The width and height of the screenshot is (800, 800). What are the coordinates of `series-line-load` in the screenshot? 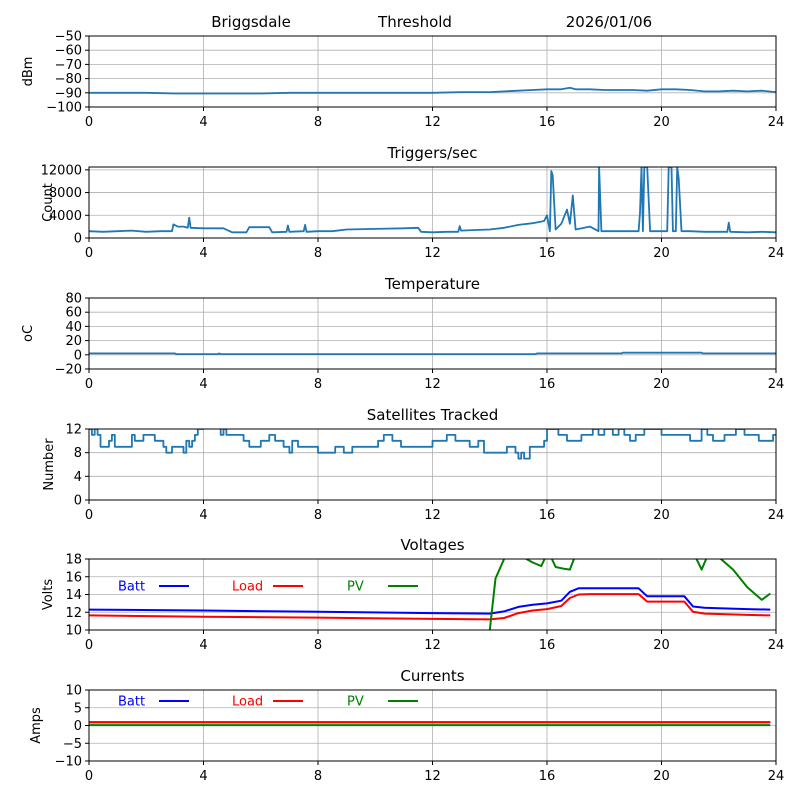 It's located at (430, 607).